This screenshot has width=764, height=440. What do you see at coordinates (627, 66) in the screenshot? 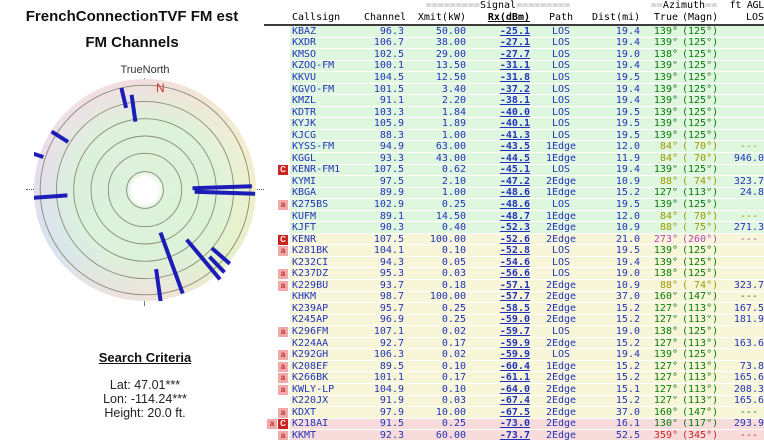
I see `cell-dist: 19.4` at bounding box center [627, 66].